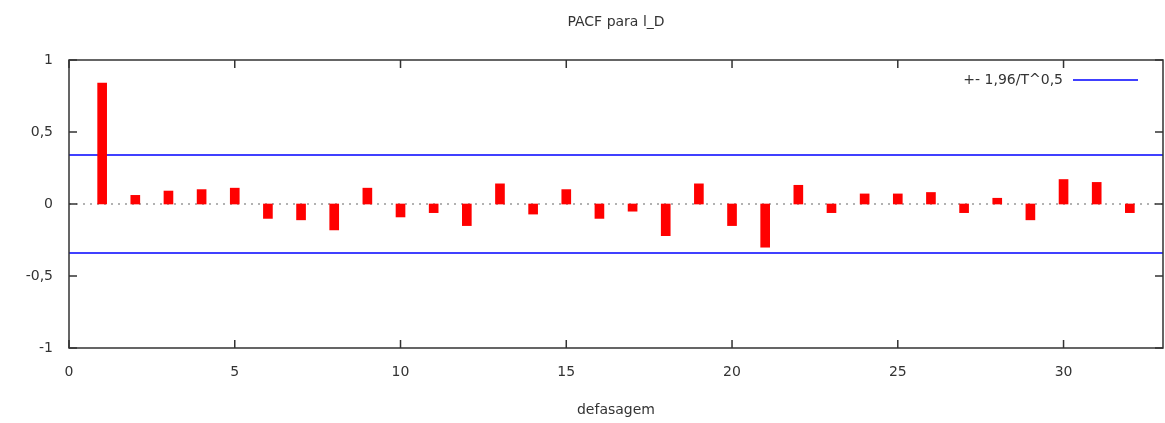  I want to click on y-tick-label: -0,5, so click(39, 274).